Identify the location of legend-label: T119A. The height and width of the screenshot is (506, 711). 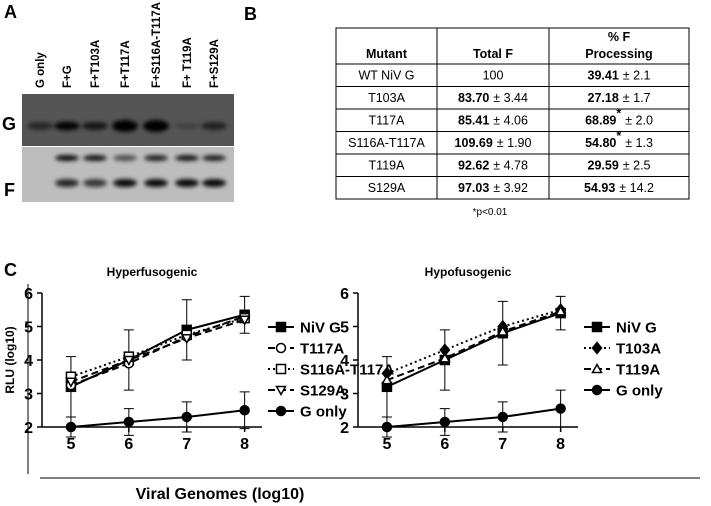
(638, 370).